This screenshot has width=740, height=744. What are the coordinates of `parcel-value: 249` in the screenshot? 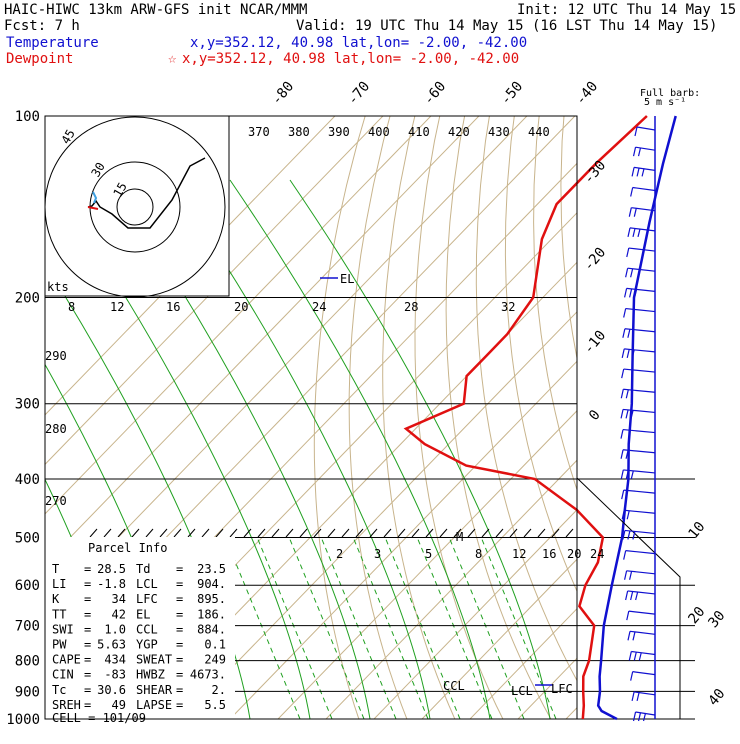 It's located at (215, 660).